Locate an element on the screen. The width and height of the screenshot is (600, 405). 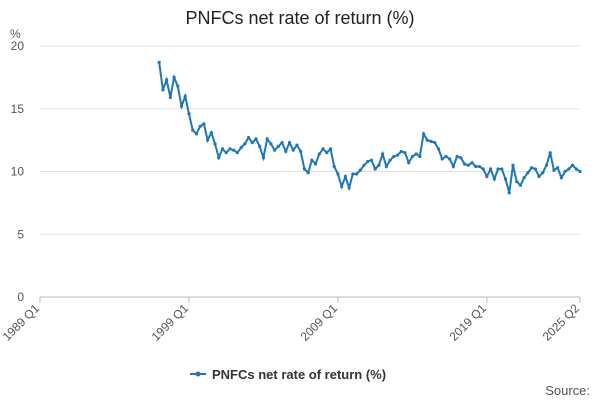
legend-label: PNFCs net rate of return (%) is located at coordinates (299, 374).